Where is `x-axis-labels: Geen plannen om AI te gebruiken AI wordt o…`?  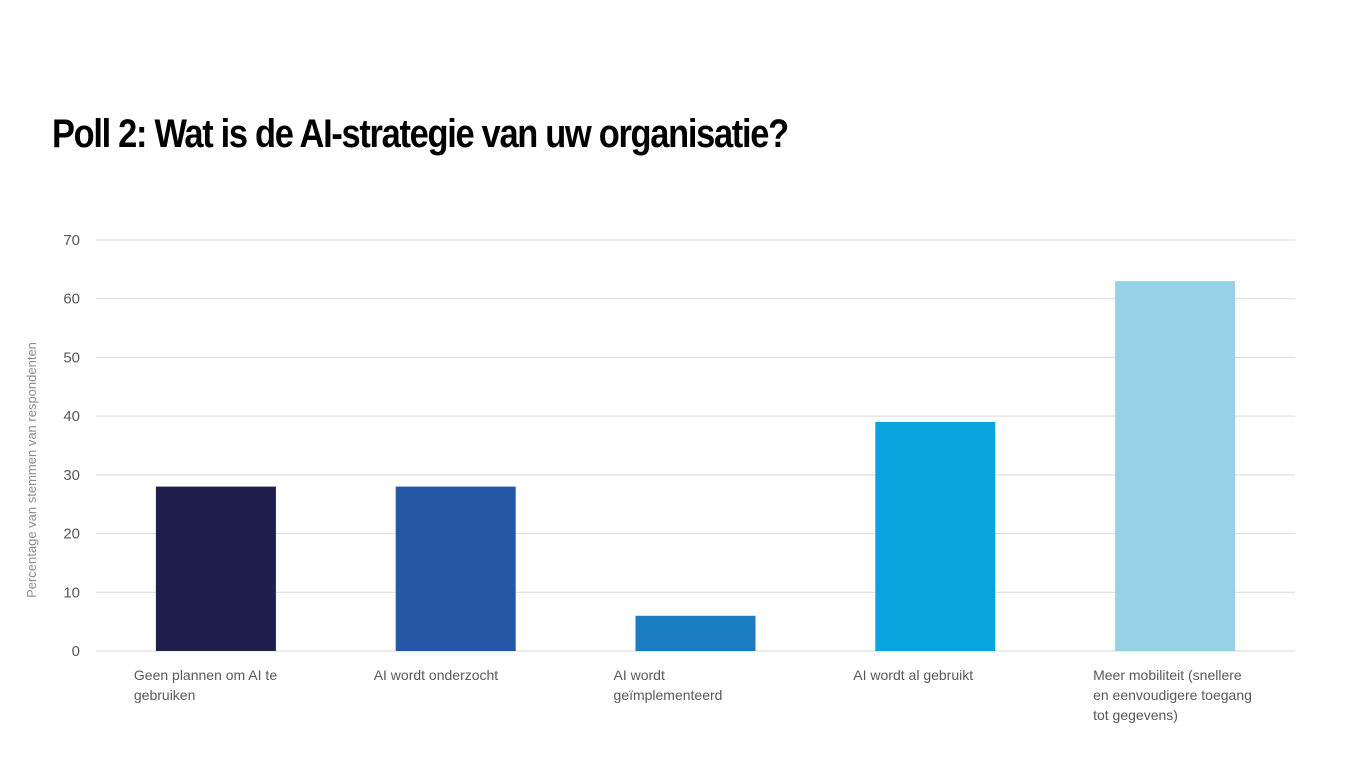 x-axis-labels: Geen plannen om AI te gebruiken AI wordt o… is located at coordinates (693, 695).